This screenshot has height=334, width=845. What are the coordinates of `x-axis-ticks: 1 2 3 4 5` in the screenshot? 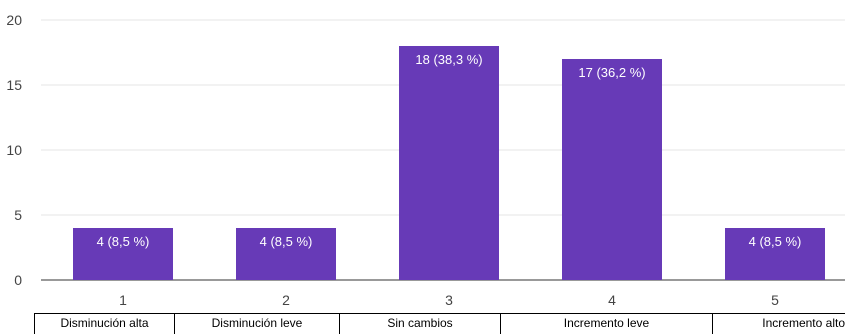 It's located at (449, 300).